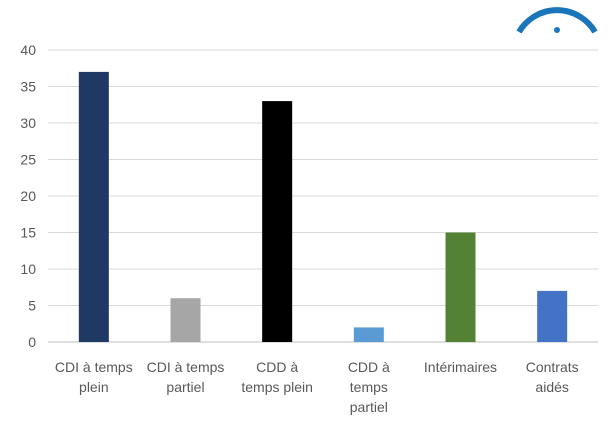 The height and width of the screenshot is (426, 614). What do you see at coordinates (277, 377) in the screenshot?
I see `x-tick-label: CDD à temps plein` at bounding box center [277, 377].